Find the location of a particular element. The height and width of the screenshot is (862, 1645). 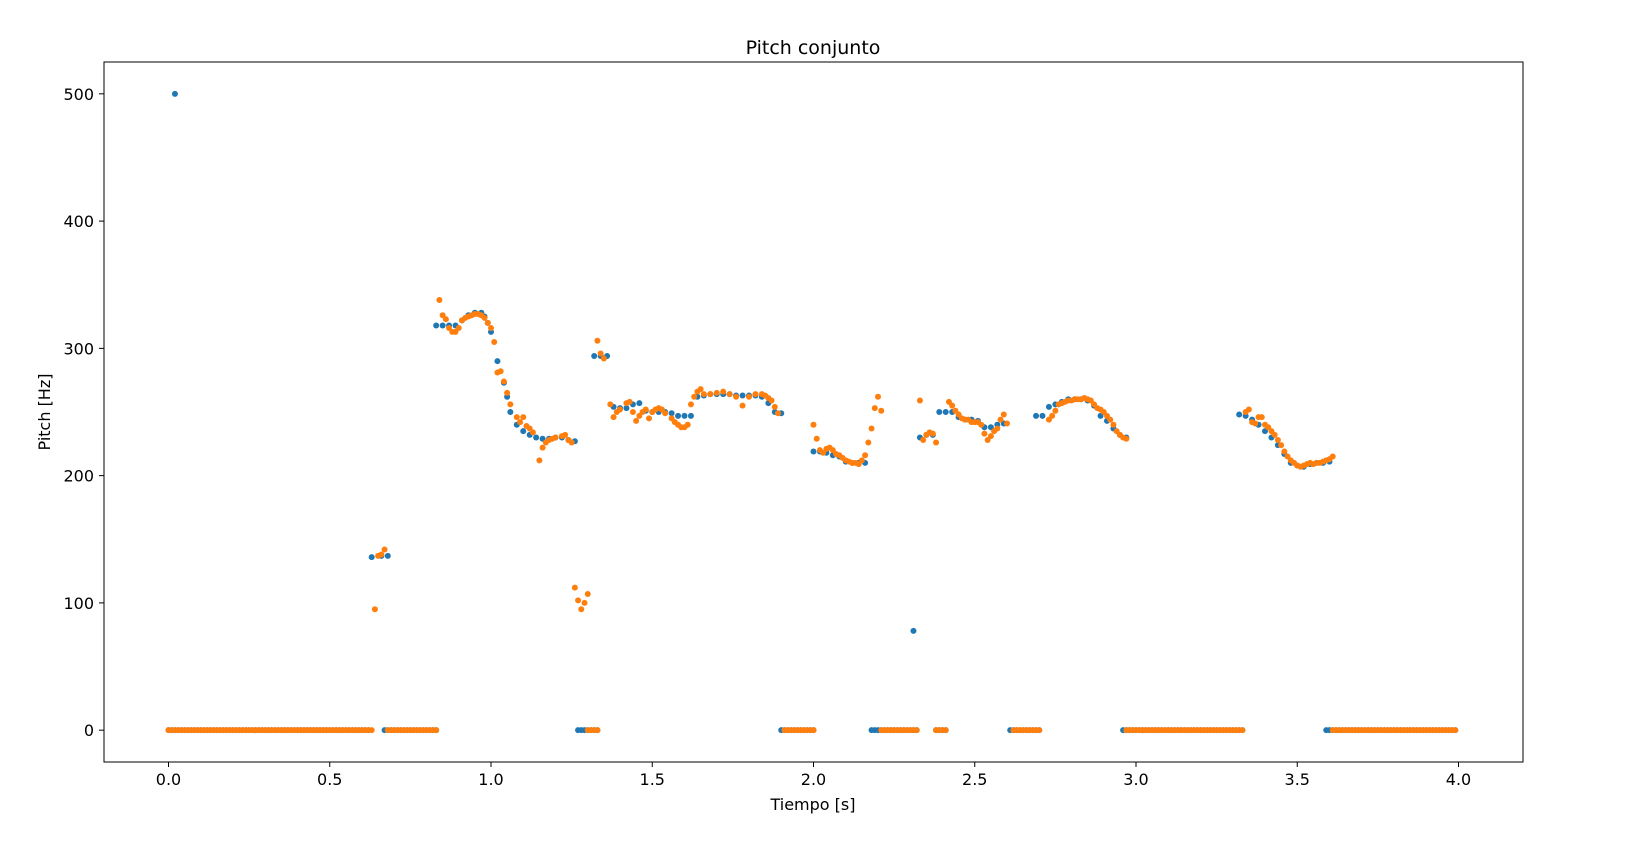

y-axis-ticks: 0 100 200 300 400 500 is located at coordinates (83, 412).